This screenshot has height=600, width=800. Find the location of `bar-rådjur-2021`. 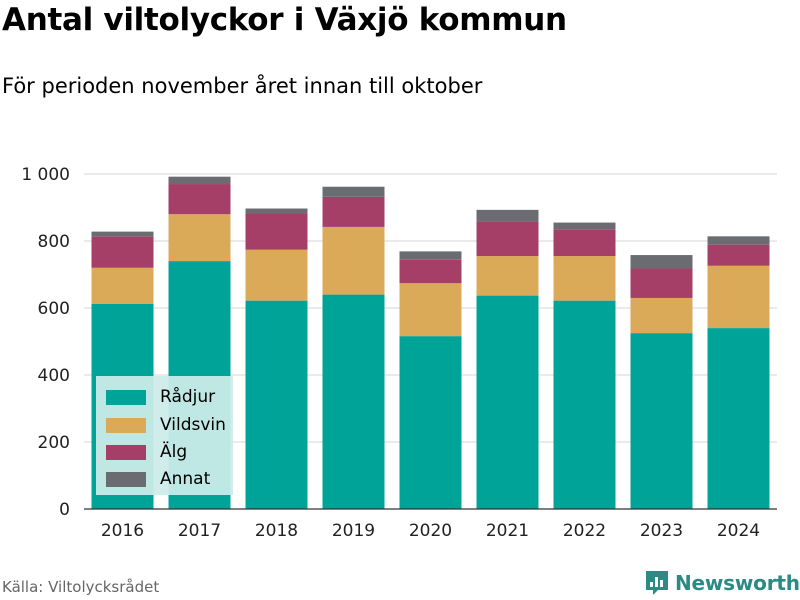

bar-rådjur-2021 is located at coordinates (507, 402).